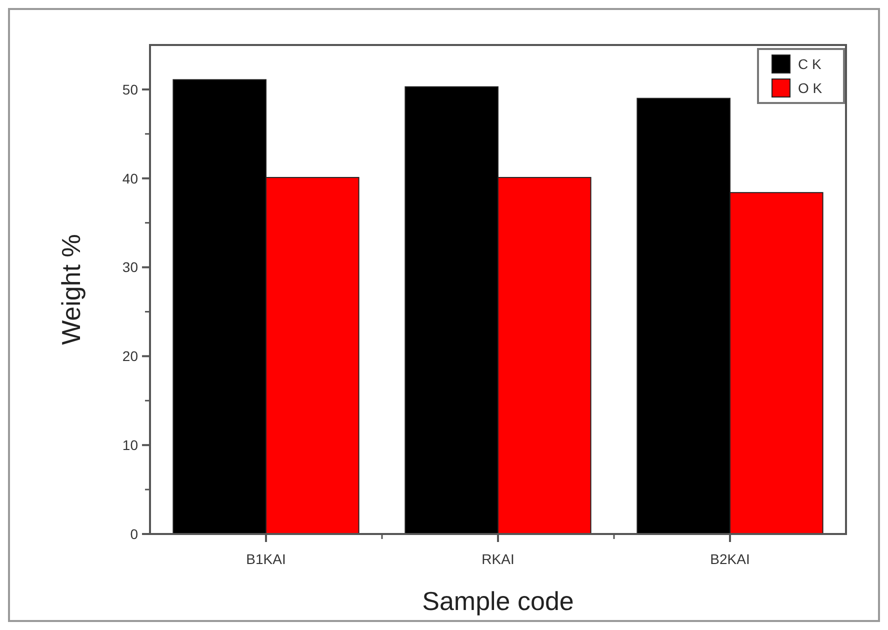  I want to click on x-tick-label: B2KAI, so click(730, 559).